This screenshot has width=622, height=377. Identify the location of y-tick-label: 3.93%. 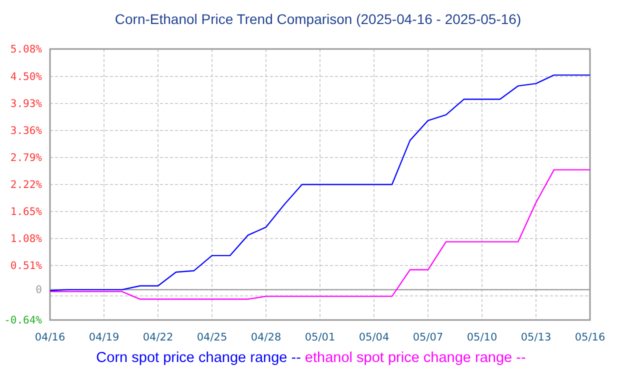
(26, 104).